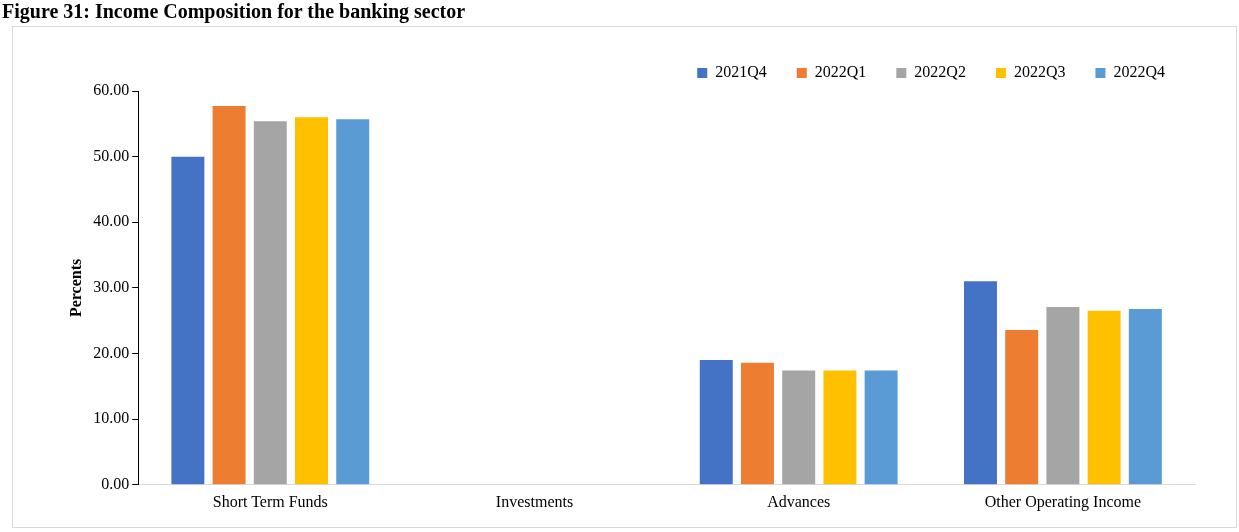 The height and width of the screenshot is (532, 1239). Describe the element at coordinates (1063, 501) in the screenshot. I see `x-tick-label: Other Operating Income` at that location.